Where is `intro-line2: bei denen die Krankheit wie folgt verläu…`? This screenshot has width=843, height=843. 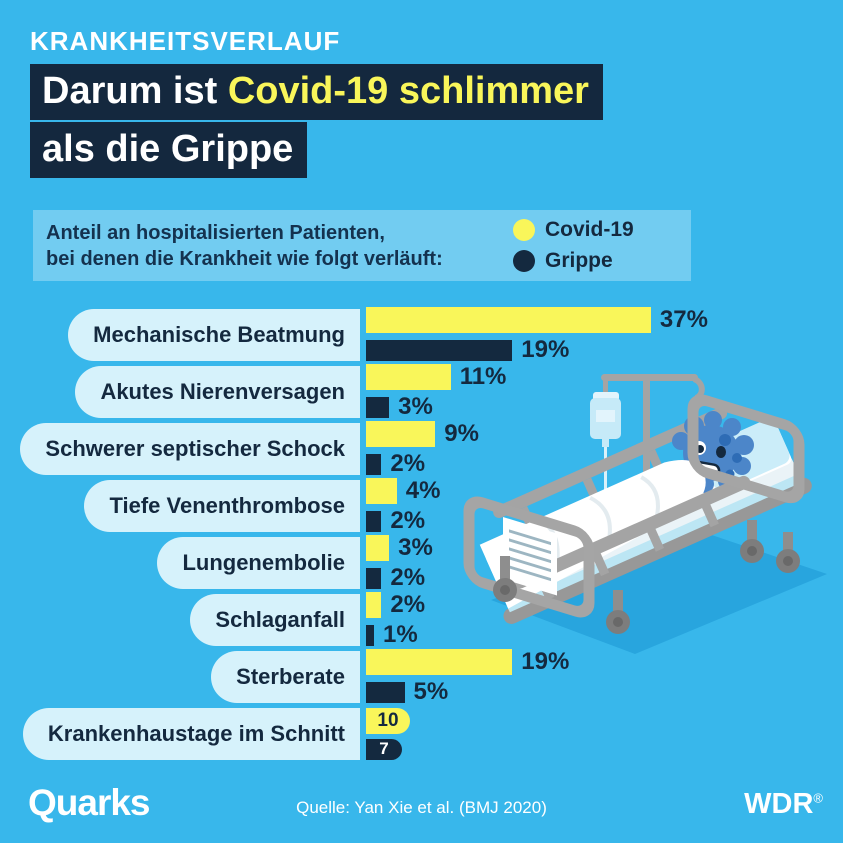
intro-line2: bei denen die Krankheit wie folgt verläu… is located at coordinates (244, 258).